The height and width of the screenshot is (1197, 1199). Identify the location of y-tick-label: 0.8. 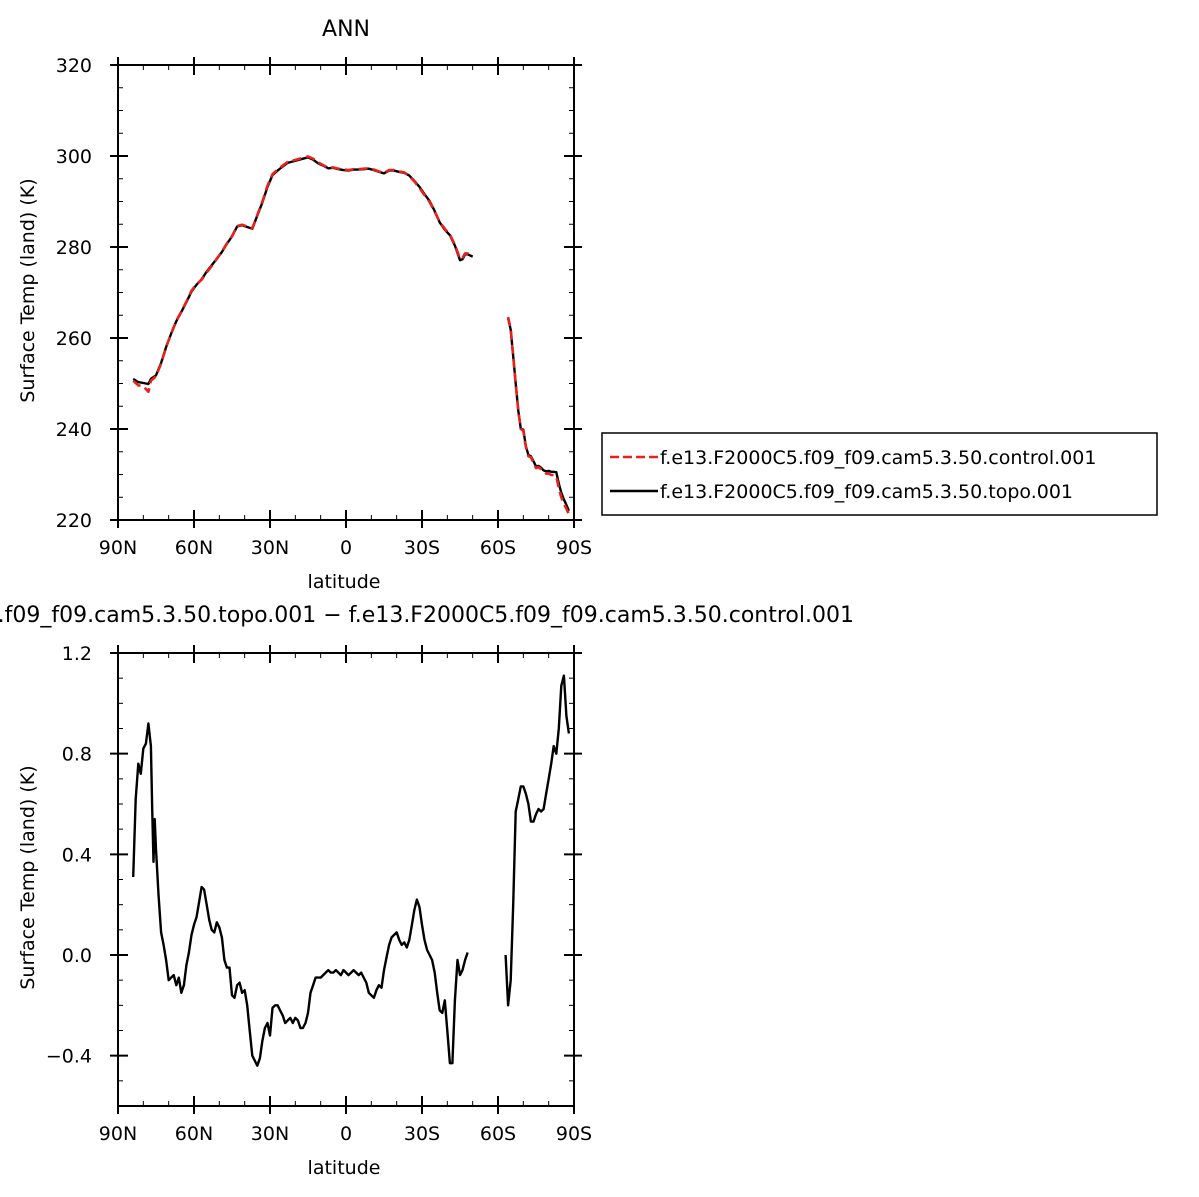
(77, 755).